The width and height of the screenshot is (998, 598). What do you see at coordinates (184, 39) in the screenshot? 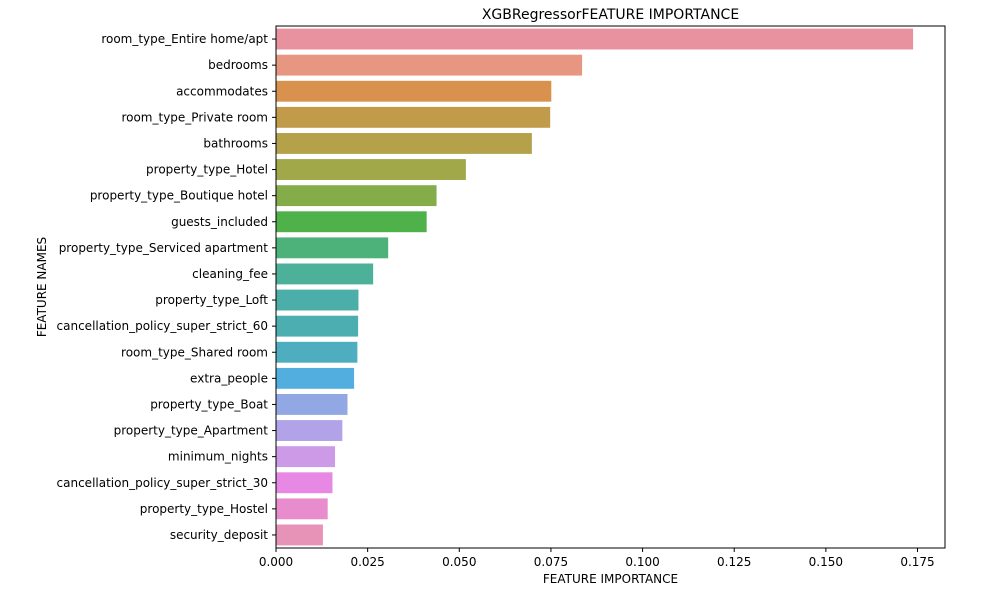
I see `y-tick-label: room_type_Entire home/apt` at bounding box center [184, 39].